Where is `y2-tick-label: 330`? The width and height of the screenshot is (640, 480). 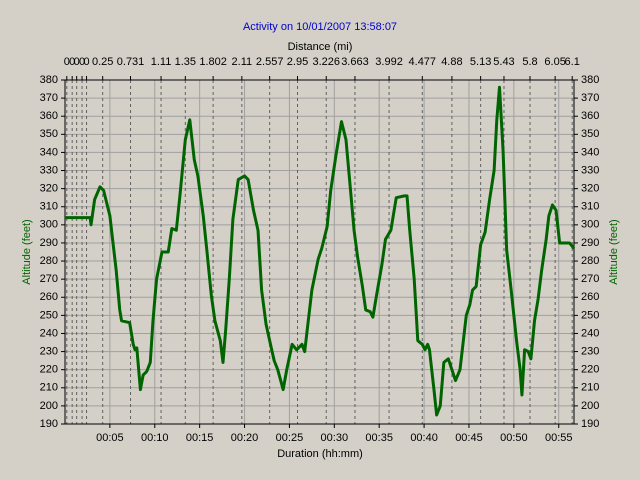
y2-tick-label: 330 is located at coordinates (590, 170).